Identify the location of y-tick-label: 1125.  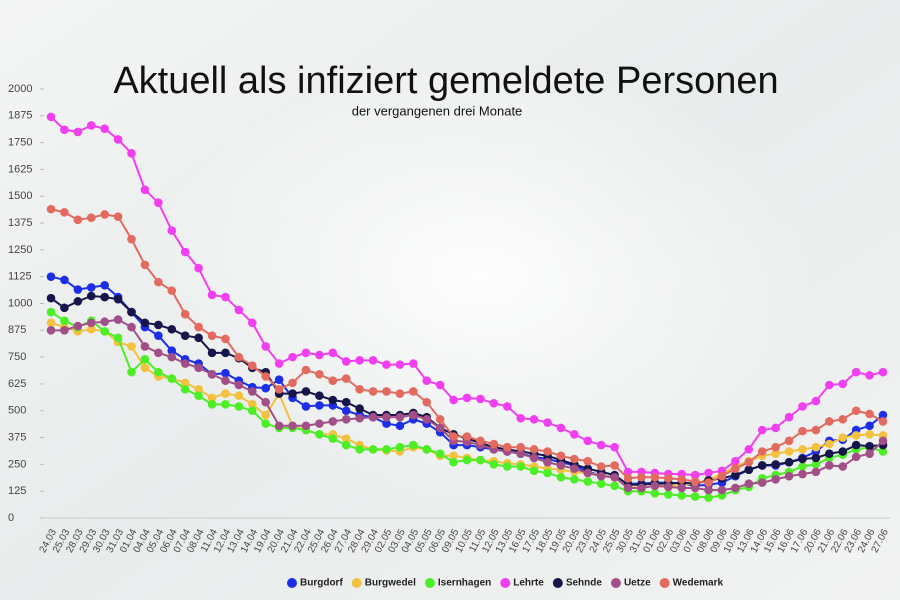
(20, 277).